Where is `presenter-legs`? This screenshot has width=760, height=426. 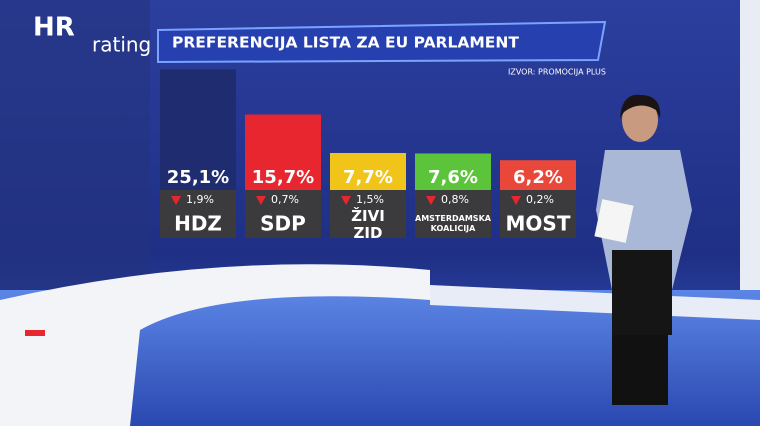
presenter-legs is located at coordinates (640, 367).